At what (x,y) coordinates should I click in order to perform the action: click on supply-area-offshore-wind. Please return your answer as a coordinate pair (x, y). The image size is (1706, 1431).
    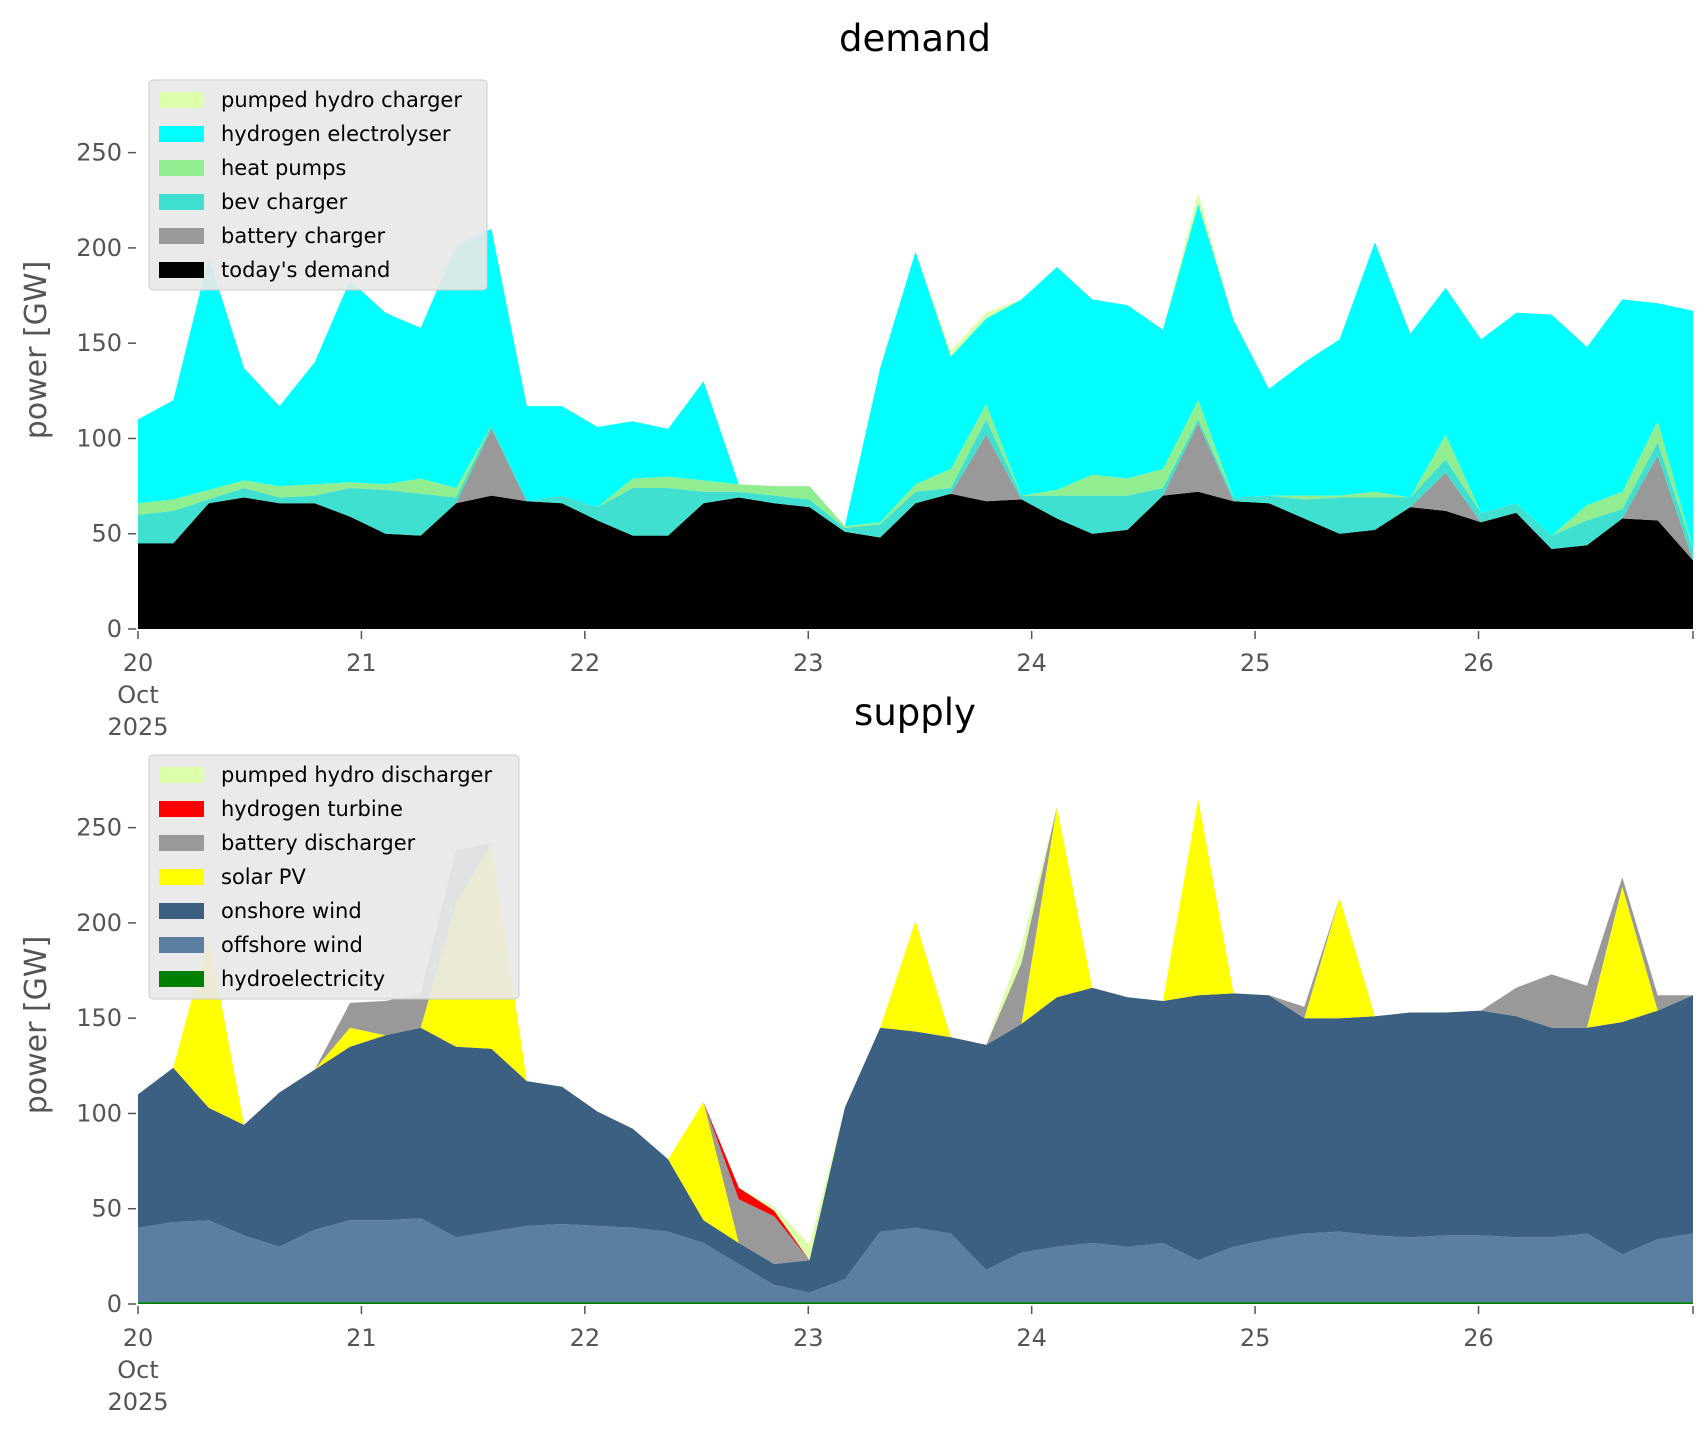
    Looking at the image, I should click on (915, 1260).